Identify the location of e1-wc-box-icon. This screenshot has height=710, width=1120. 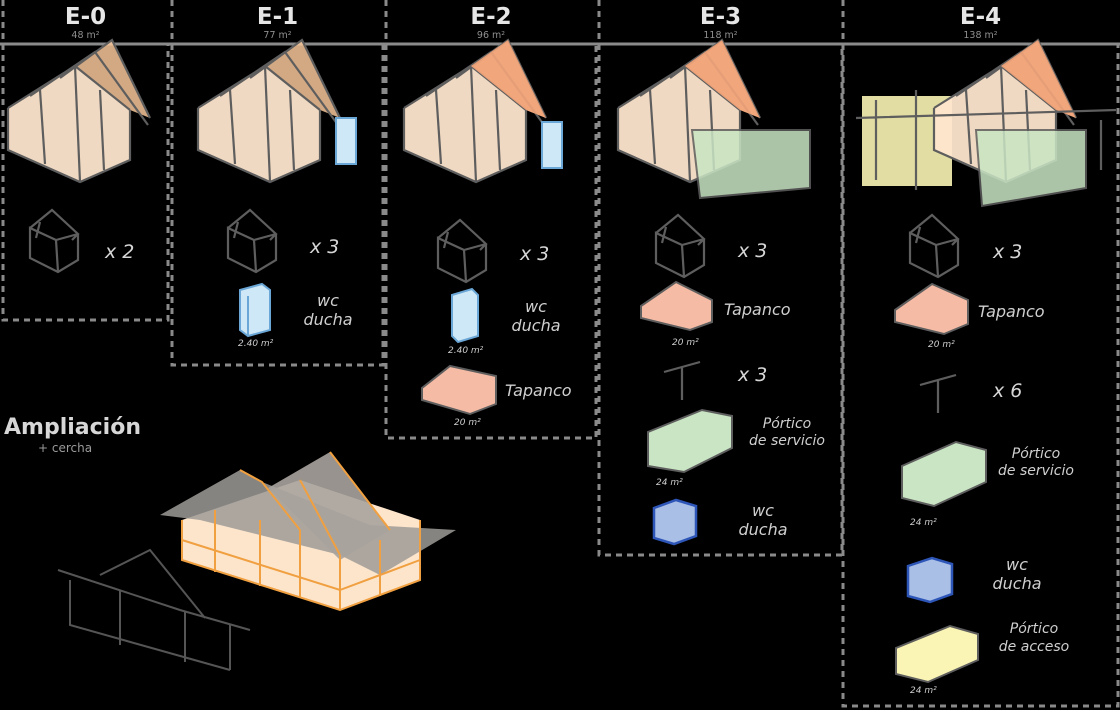
(255, 310).